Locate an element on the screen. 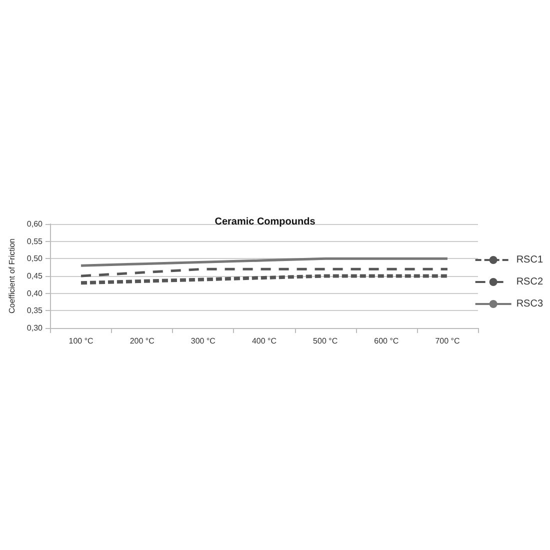  legend-label: RSC2 is located at coordinates (530, 282).